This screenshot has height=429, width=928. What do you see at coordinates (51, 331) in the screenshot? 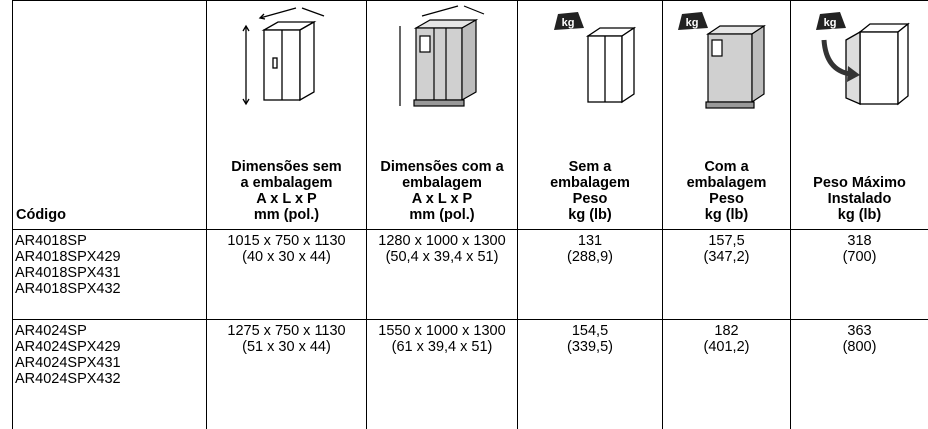
I see `cell-line: AR4024SP` at bounding box center [51, 331].